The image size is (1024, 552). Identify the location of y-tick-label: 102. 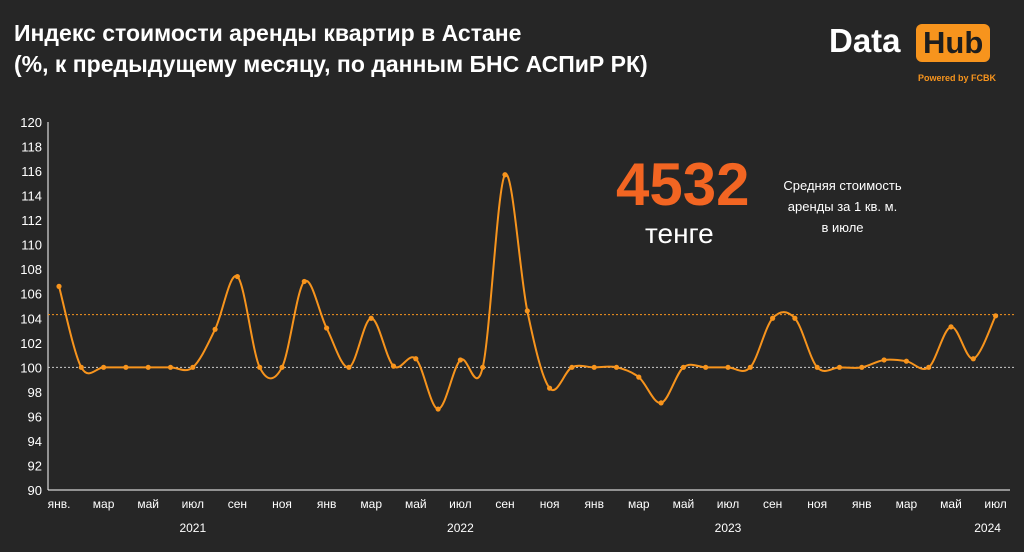
(31, 343).